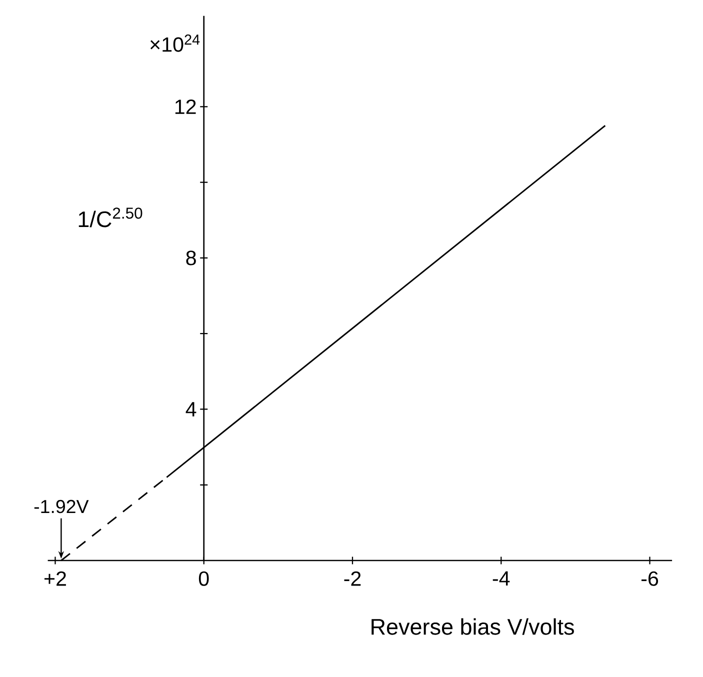 The width and height of the screenshot is (703, 677). Describe the element at coordinates (352, 578) in the screenshot. I see `x-tick-label: -2` at that location.